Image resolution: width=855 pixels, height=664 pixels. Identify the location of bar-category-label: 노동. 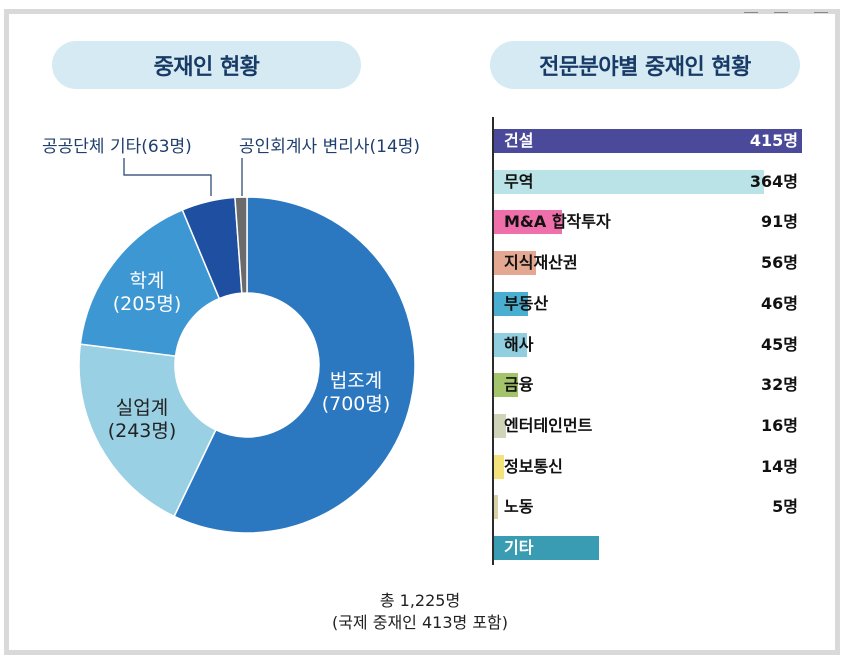
(519, 507).